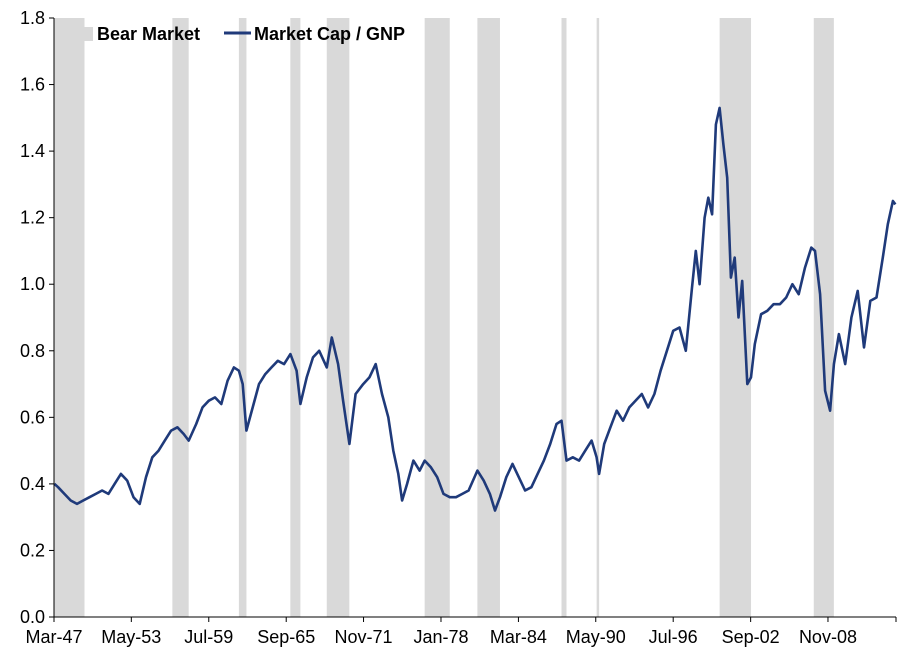 The width and height of the screenshot is (911, 660). I want to click on y-tick-label: 0.2, so click(32, 550).